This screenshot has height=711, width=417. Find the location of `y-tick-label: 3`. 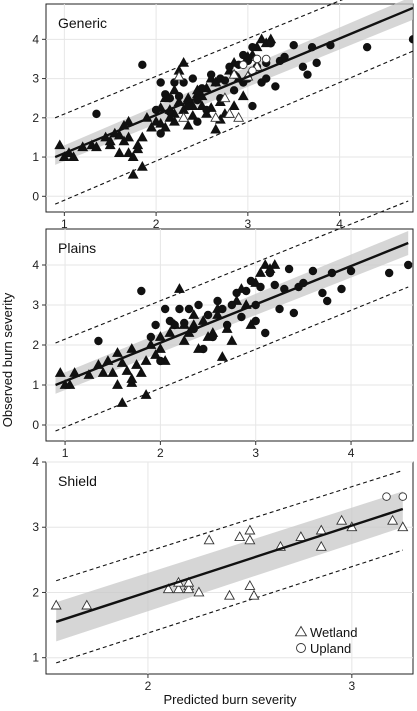

y-tick-label: 3 is located at coordinates (35, 305).